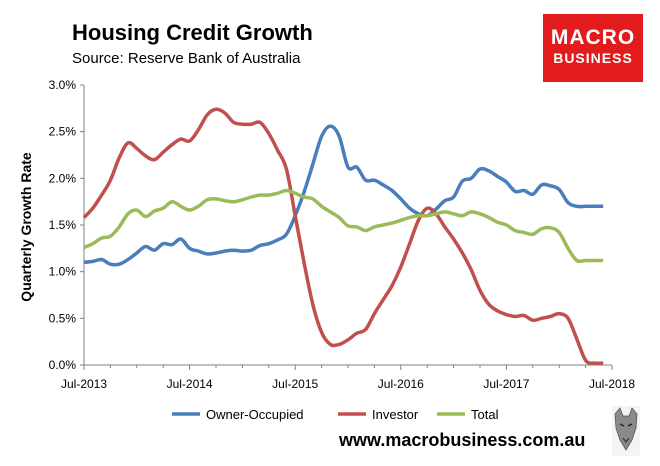 The width and height of the screenshot is (660, 466). Describe the element at coordinates (485, 414) in the screenshot. I see `legend-label: Total` at that location.